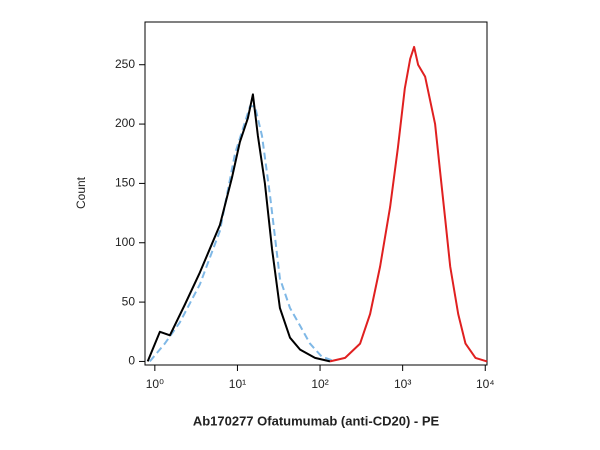  I want to click on y-tick-label: 150, so click(125, 183).